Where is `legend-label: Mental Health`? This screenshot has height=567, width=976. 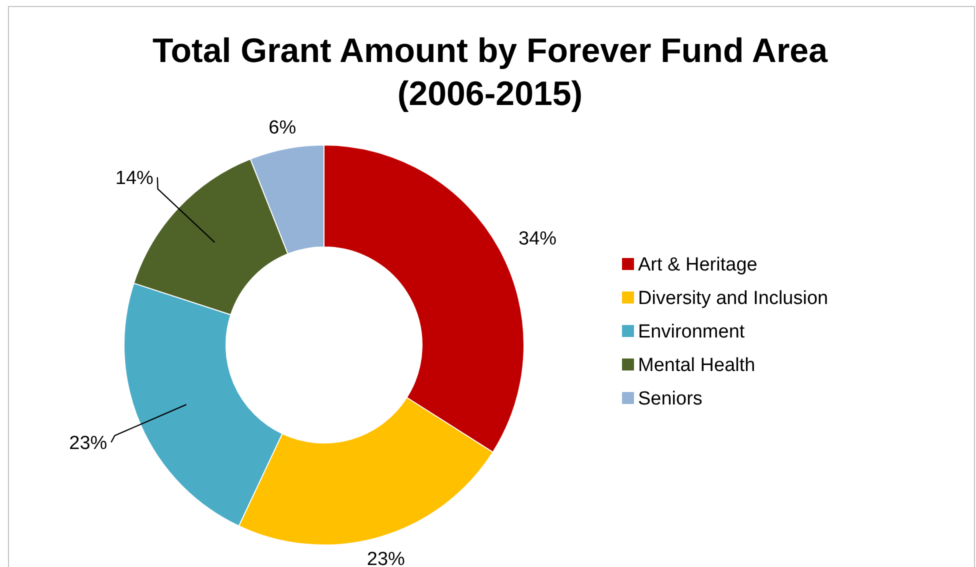 legend-label: Mental Health is located at coordinates (697, 365).